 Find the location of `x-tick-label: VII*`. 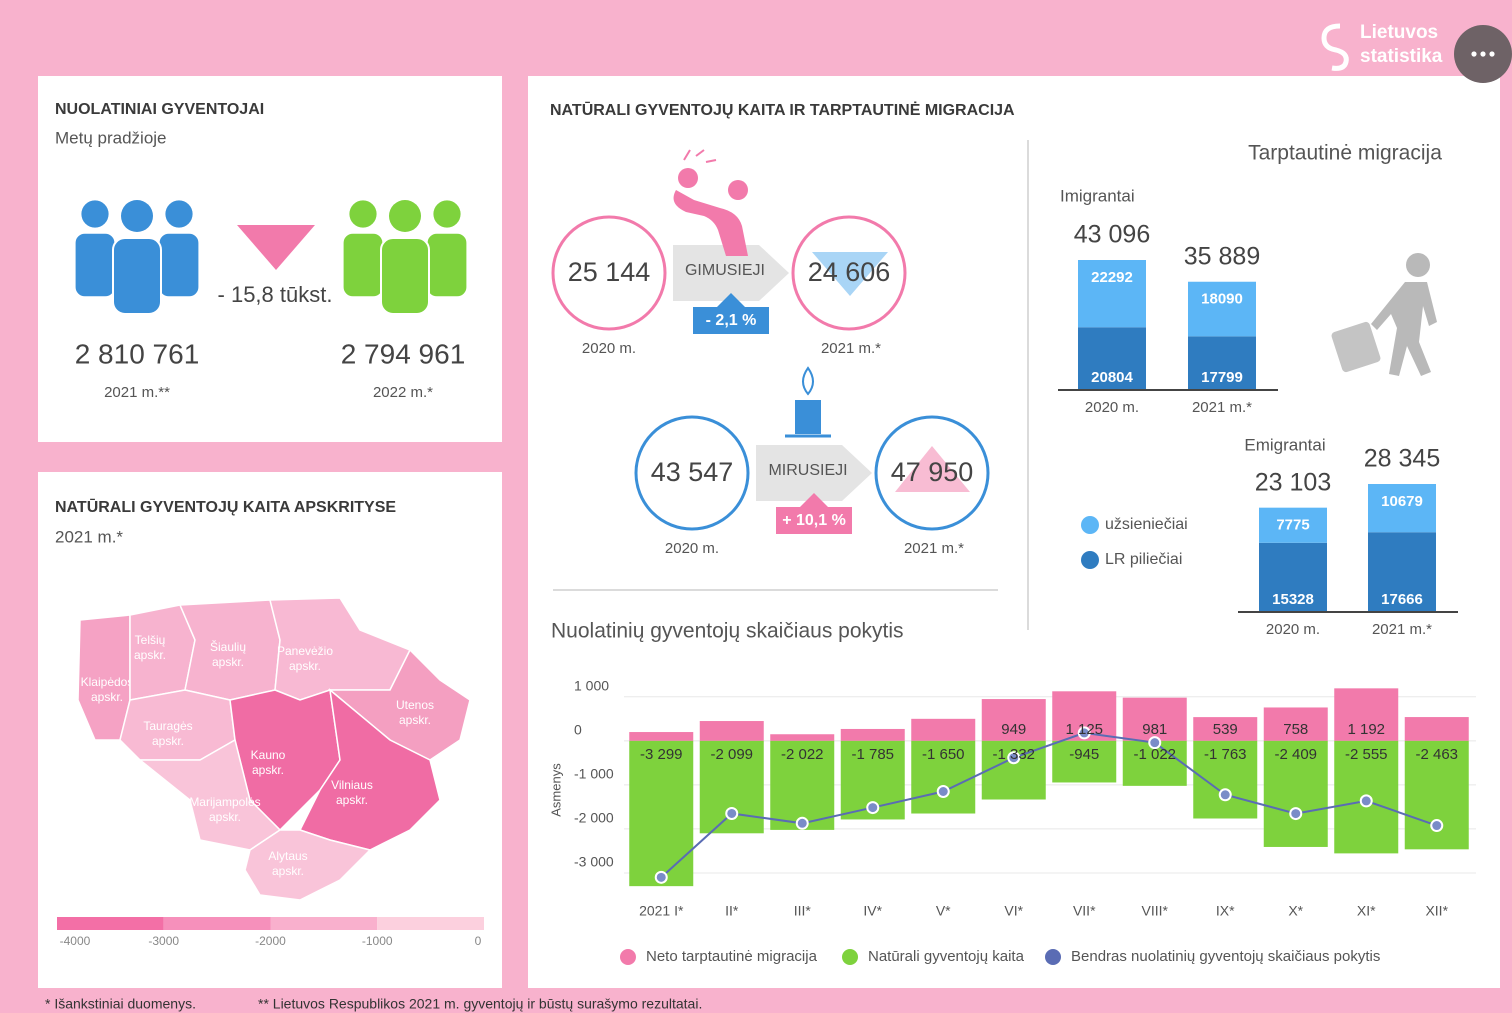

x-tick-label: VII* is located at coordinates (1084, 911).